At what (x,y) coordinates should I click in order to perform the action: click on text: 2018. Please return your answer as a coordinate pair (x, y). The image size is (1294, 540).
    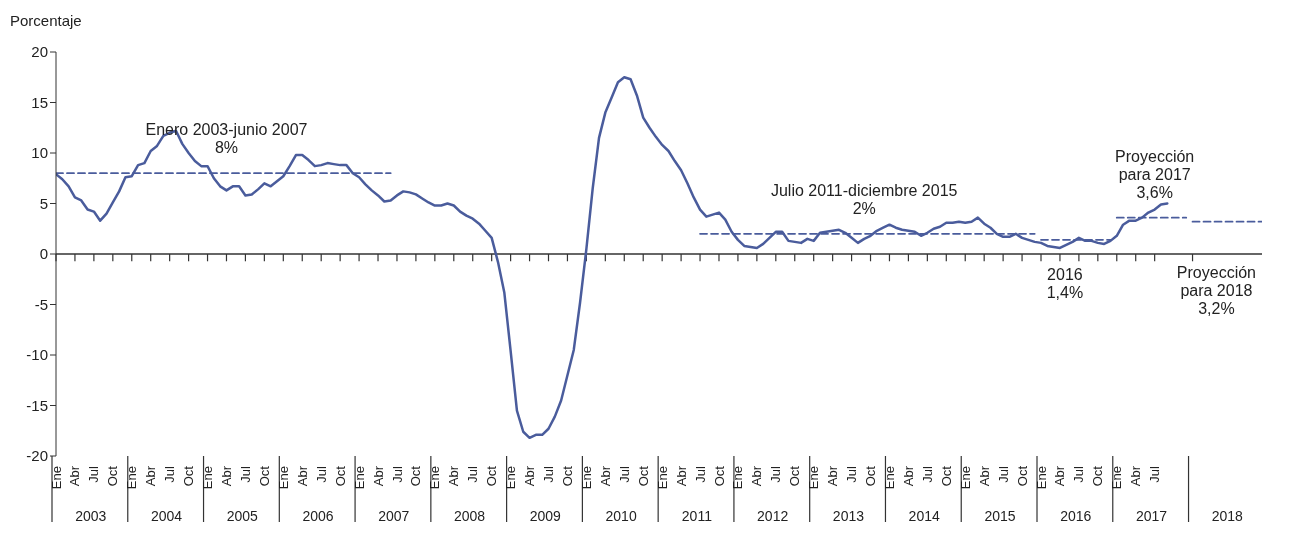
    Looking at the image, I should click on (1227, 516).